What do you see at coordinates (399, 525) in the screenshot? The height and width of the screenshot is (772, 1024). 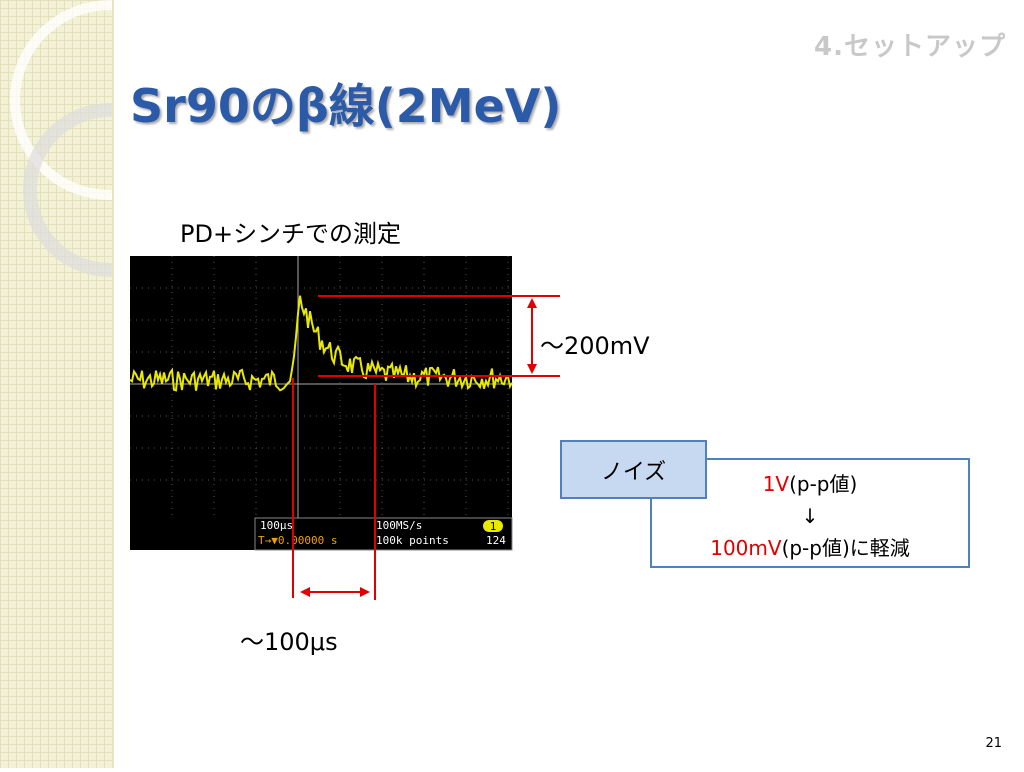 I see `sample-rate: 100MS/s` at bounding box center [399, 525].